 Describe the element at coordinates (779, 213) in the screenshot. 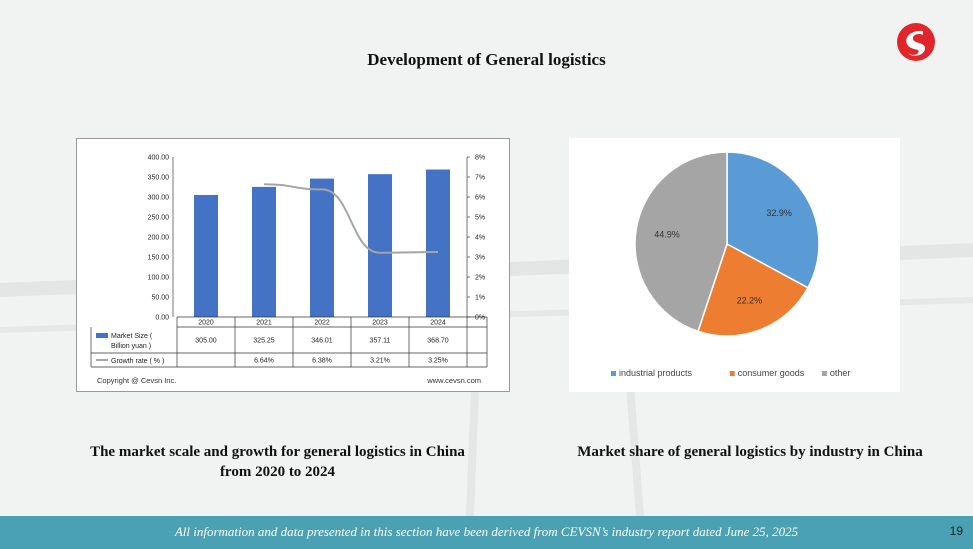

I see `pie-data-label: 32.9%` at that location.